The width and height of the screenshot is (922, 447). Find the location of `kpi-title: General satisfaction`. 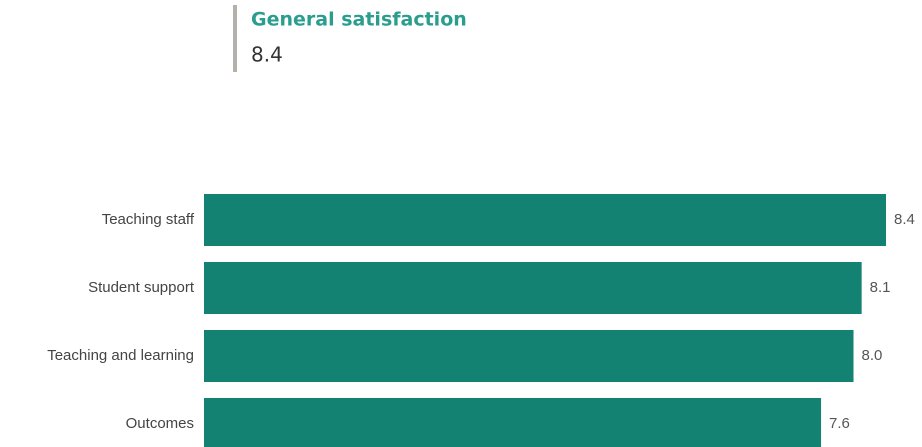

kpi-title: General satisfaction is located at coordinates (359, 20).